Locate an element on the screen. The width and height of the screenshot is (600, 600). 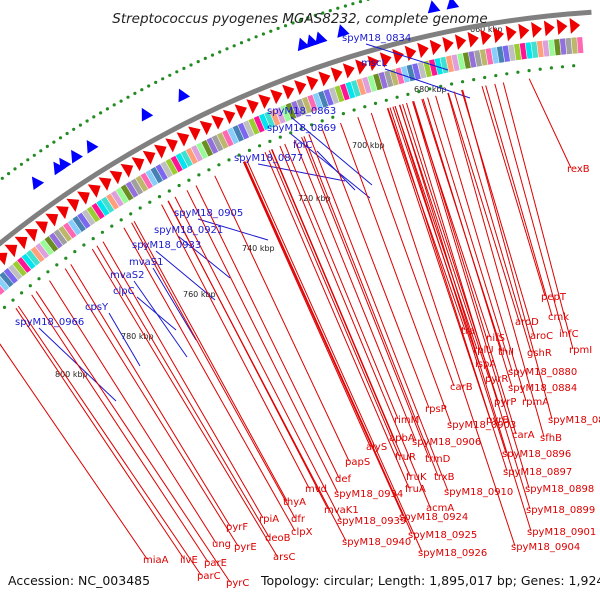
gene-label-red: fruR is located at coordinates (405, 457).